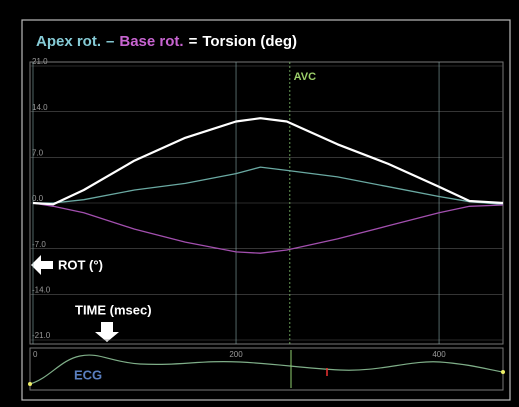 This screenshot has height=407, width=519. What do you see at coordinates (107, 332) in the screenshot?
I see `time-arrow` at bounding box center [107, 332].